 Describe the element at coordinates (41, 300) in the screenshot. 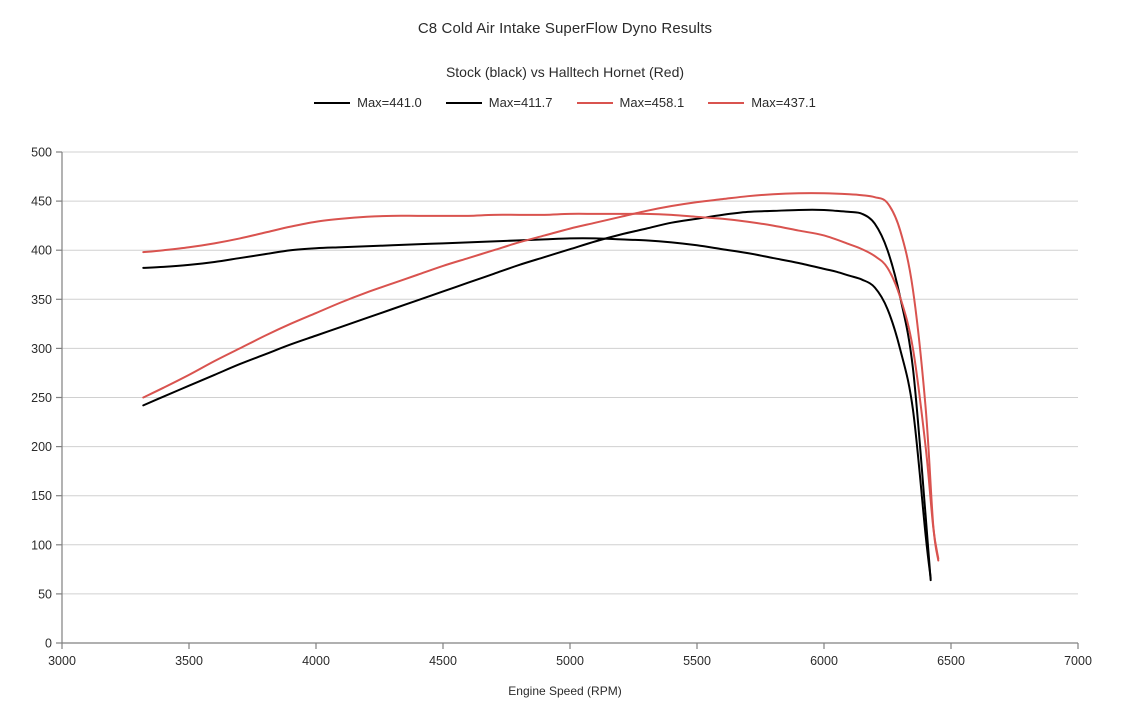

I see `y-tick-label: 350` at that location.